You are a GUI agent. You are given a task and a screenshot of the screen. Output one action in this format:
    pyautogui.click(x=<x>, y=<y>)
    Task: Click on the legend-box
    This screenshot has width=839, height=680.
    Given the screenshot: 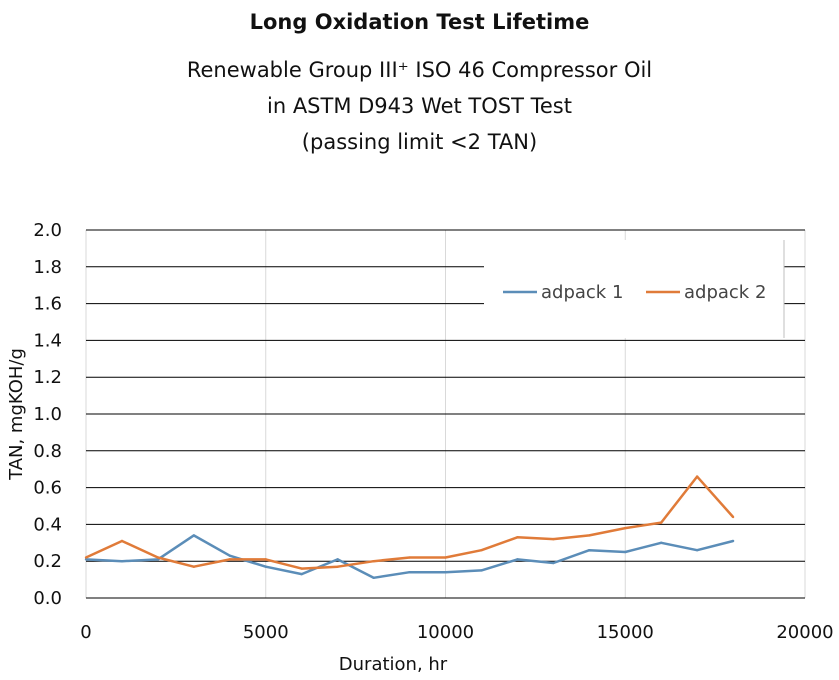 What is the action you would take?
    pyautogui.click(x=634, y=289)
    